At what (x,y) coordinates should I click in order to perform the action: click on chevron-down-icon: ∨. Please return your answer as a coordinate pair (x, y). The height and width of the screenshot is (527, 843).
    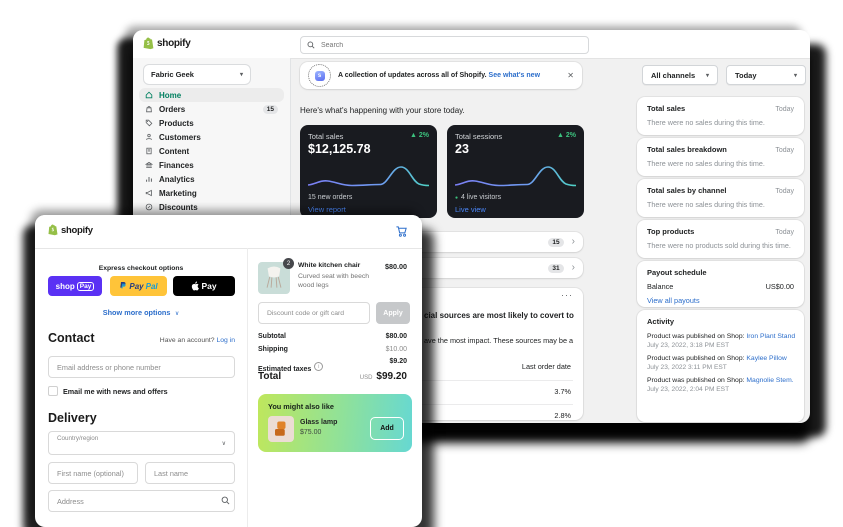
    Looking at the image, I should click on (223, 444).